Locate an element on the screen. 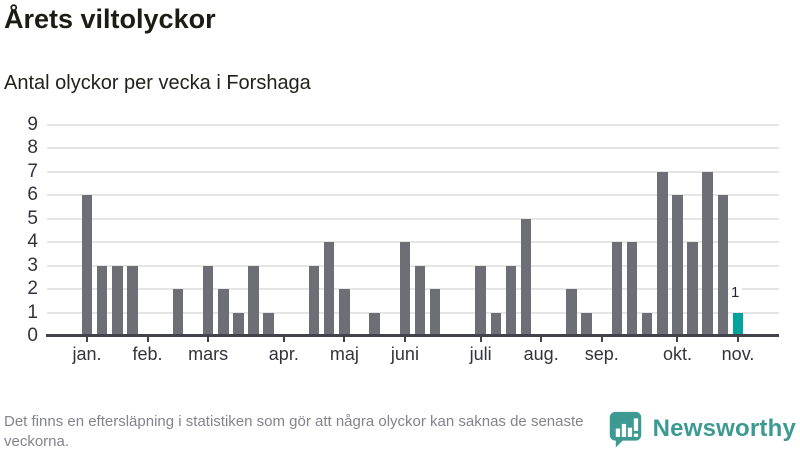 The image size is (800, 453). x-axis-month-label: mars is located at coordinates (208, 354).